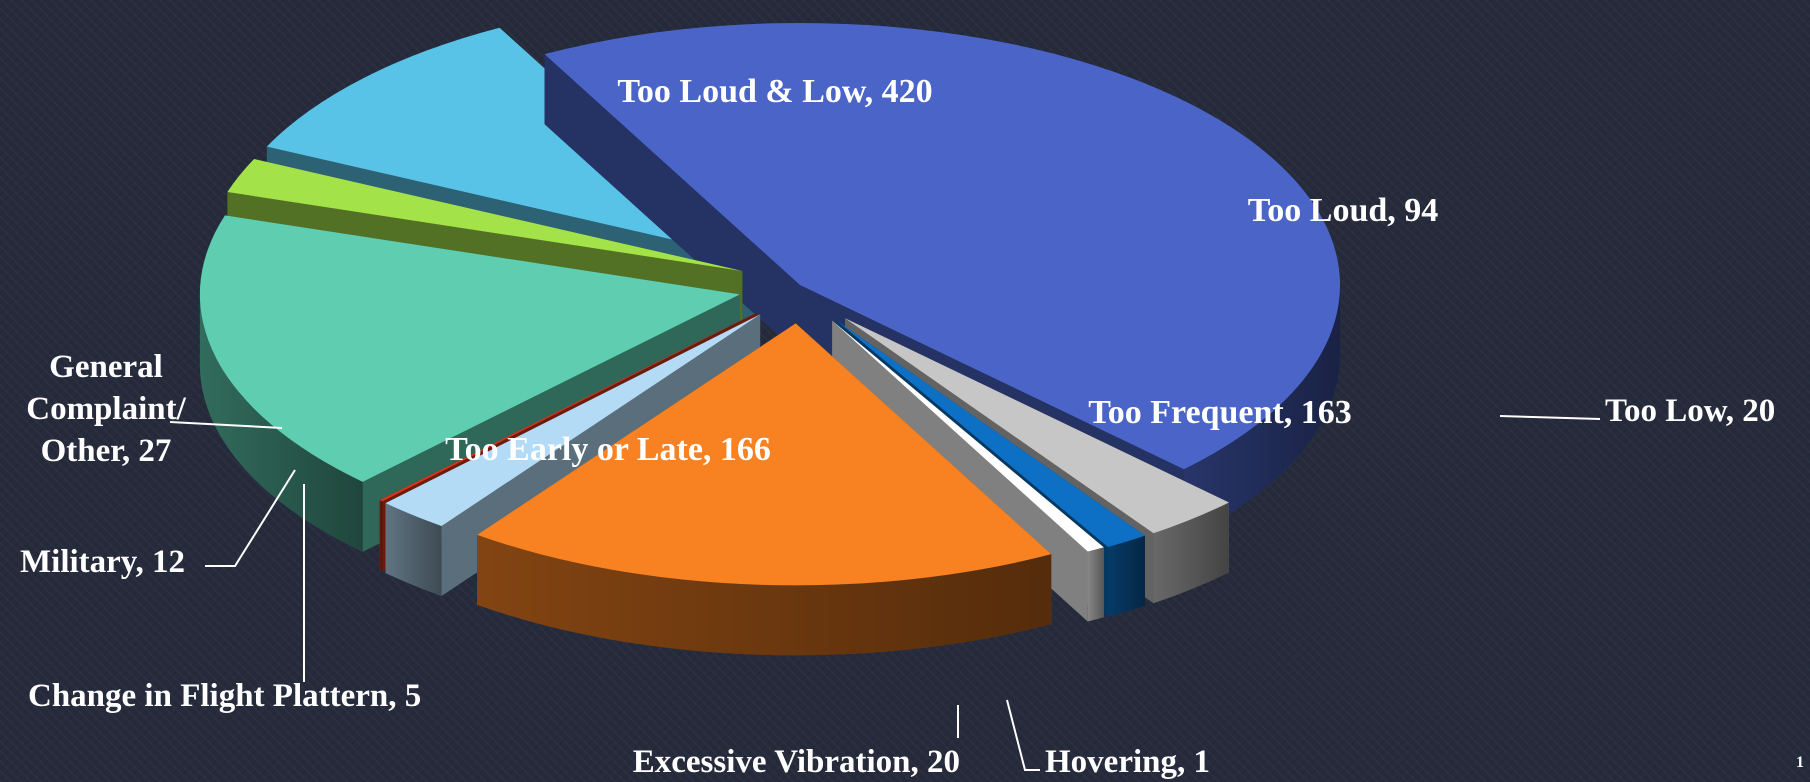 The width and height of the screenshot is (1810, 782). What do you see at coordinates (1800, 762) in the screenshot?
I see `page-number: 1` at bounding box center [1800, 762].